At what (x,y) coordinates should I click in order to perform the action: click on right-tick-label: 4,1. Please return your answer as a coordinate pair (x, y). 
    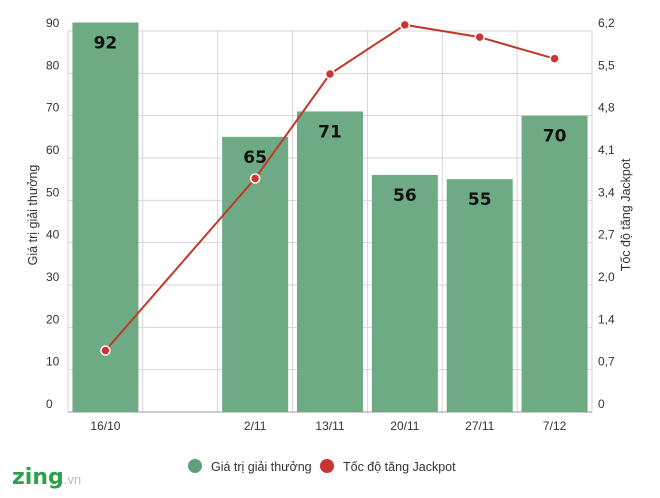
    Looking at the image, I should click on (606, 150).